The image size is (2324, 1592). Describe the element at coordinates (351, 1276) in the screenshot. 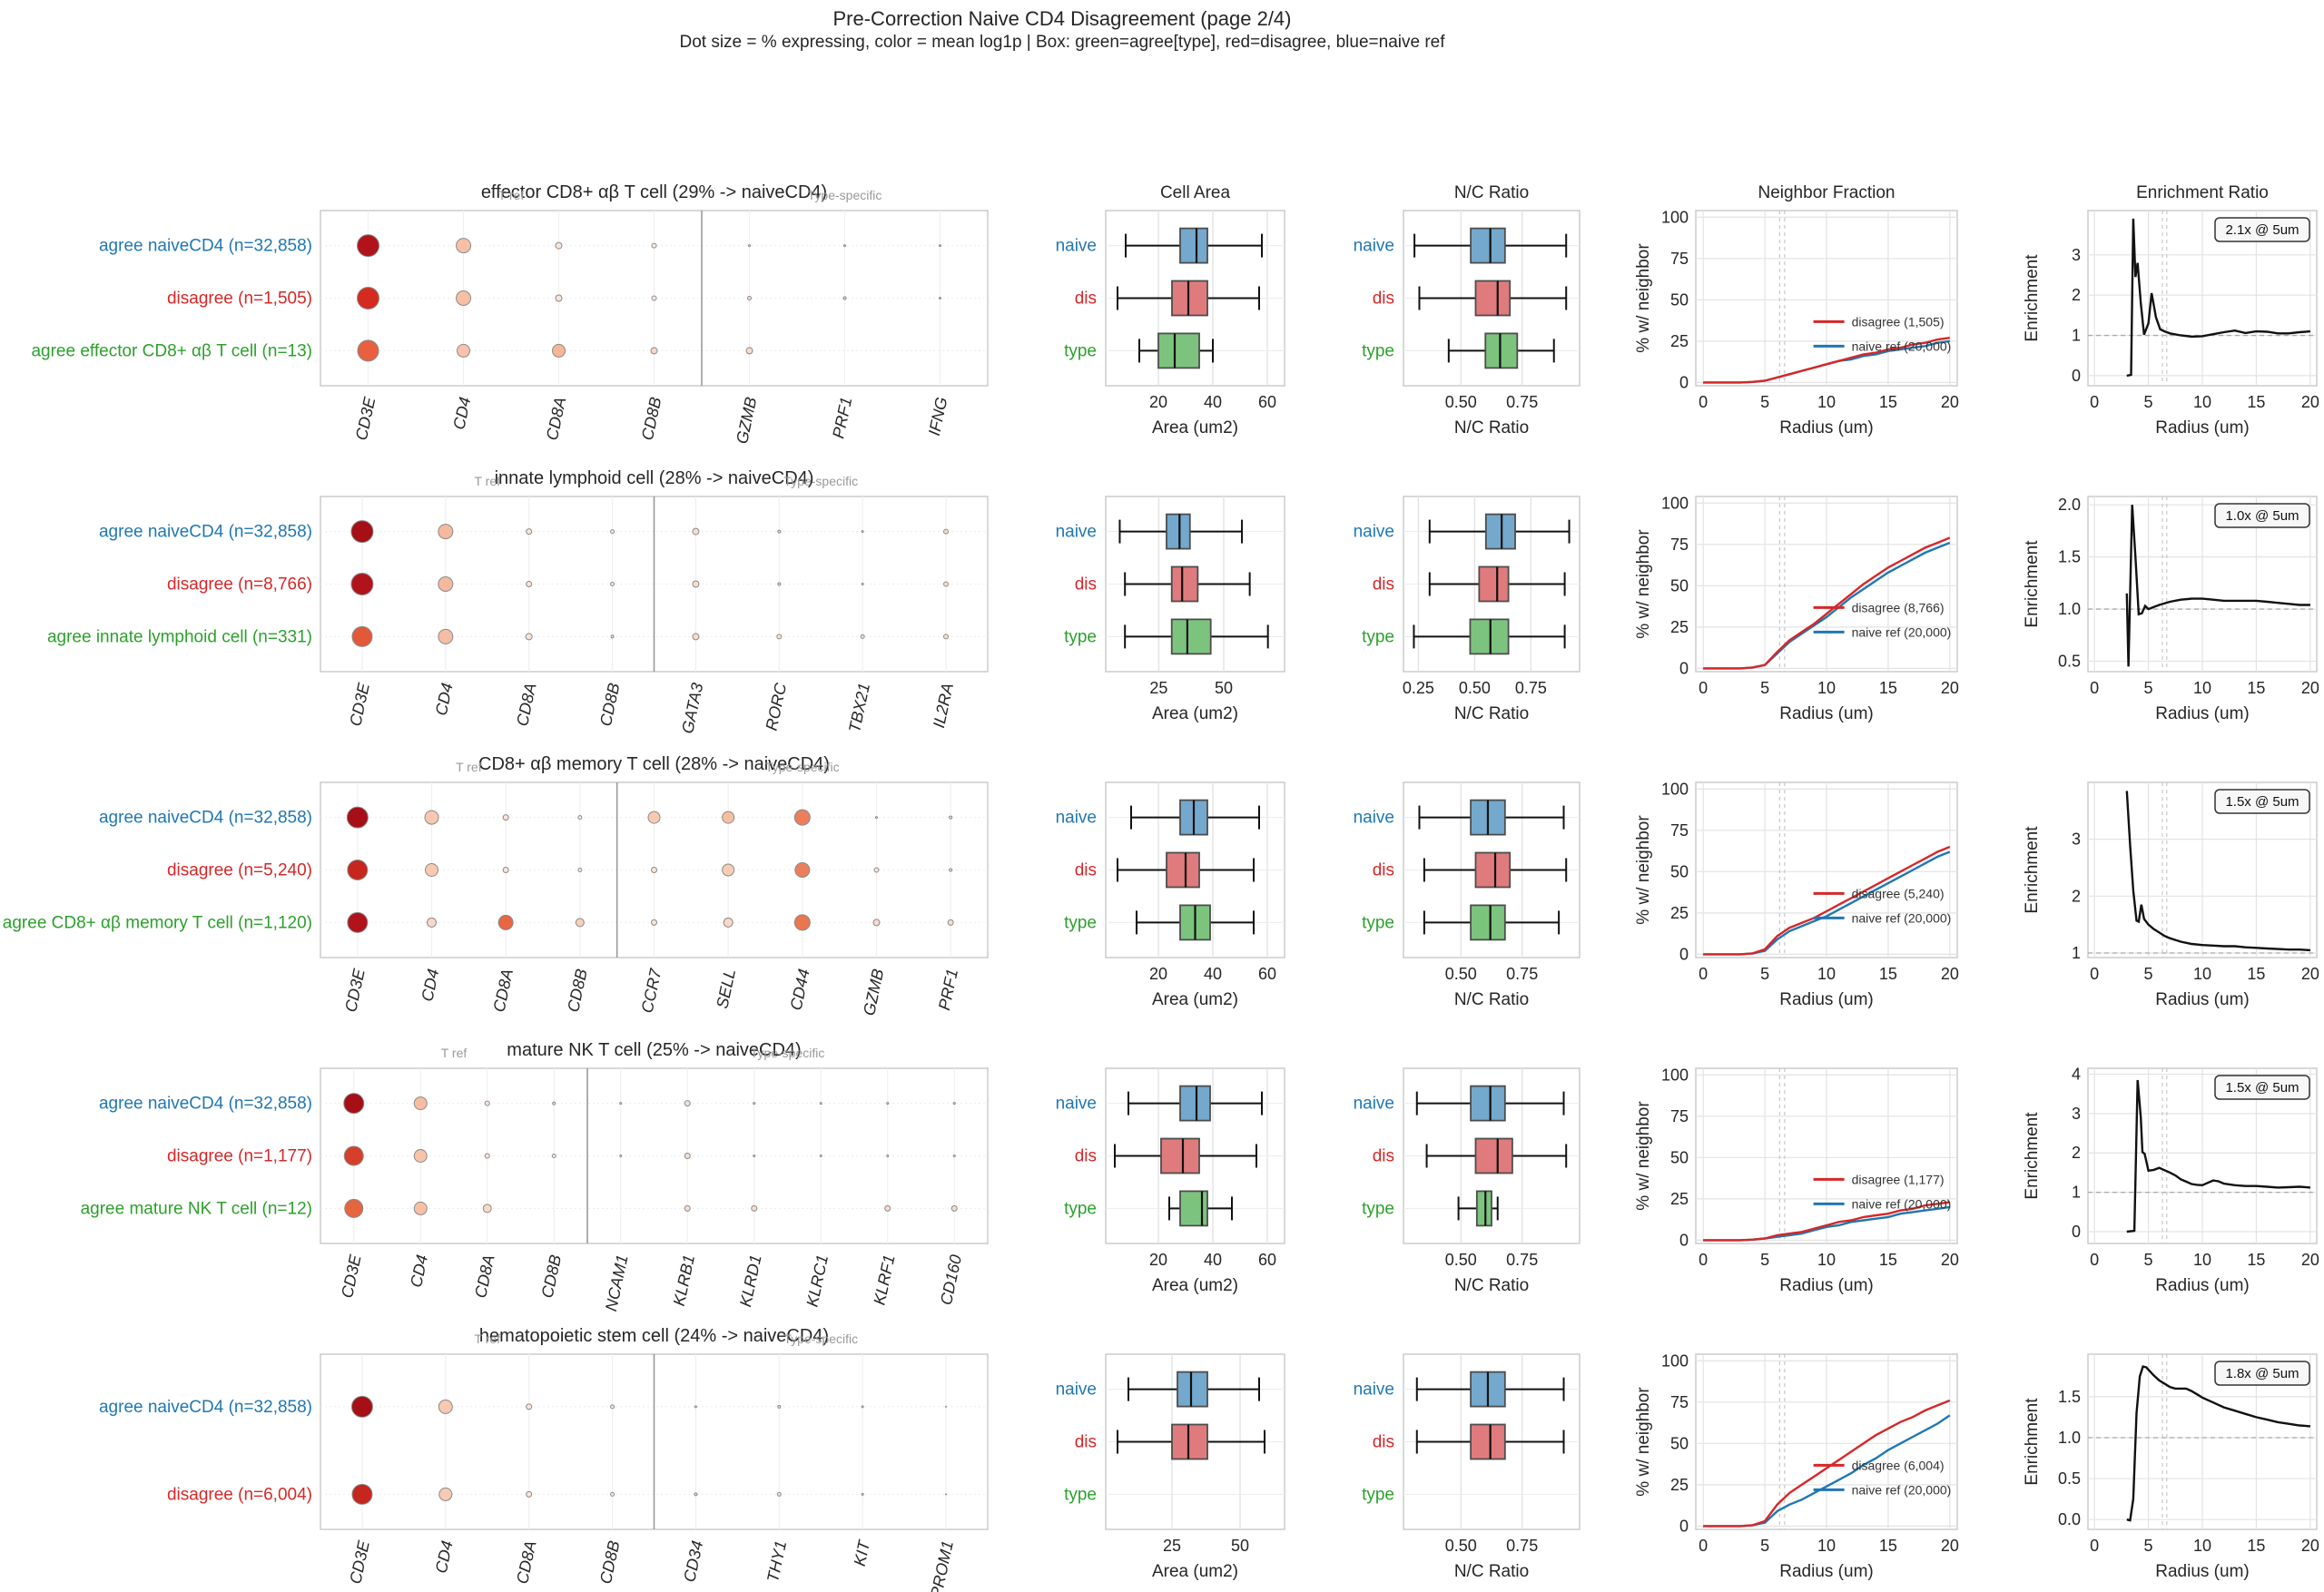

I see `gene-label: CD3E` at that location.